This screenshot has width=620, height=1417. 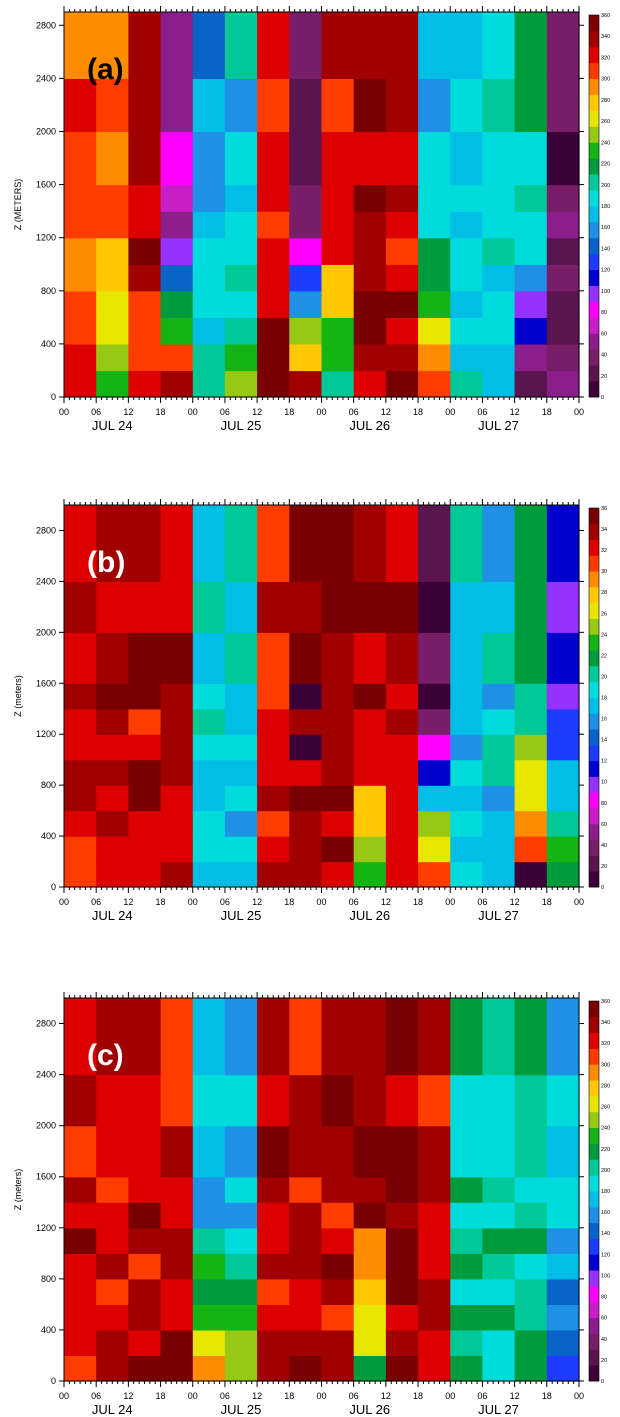 What do you see at coordinates (547, 412) in the screenshot?
I see `x-tick-label: 18` at bounding box center [547, 412].